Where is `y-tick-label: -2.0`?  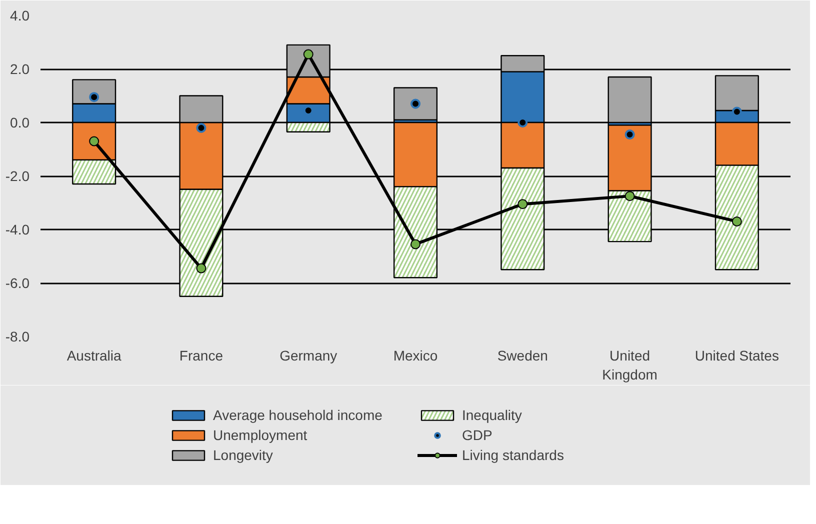
y-tick-label: -2.0 is located at coordinates (17, 176).